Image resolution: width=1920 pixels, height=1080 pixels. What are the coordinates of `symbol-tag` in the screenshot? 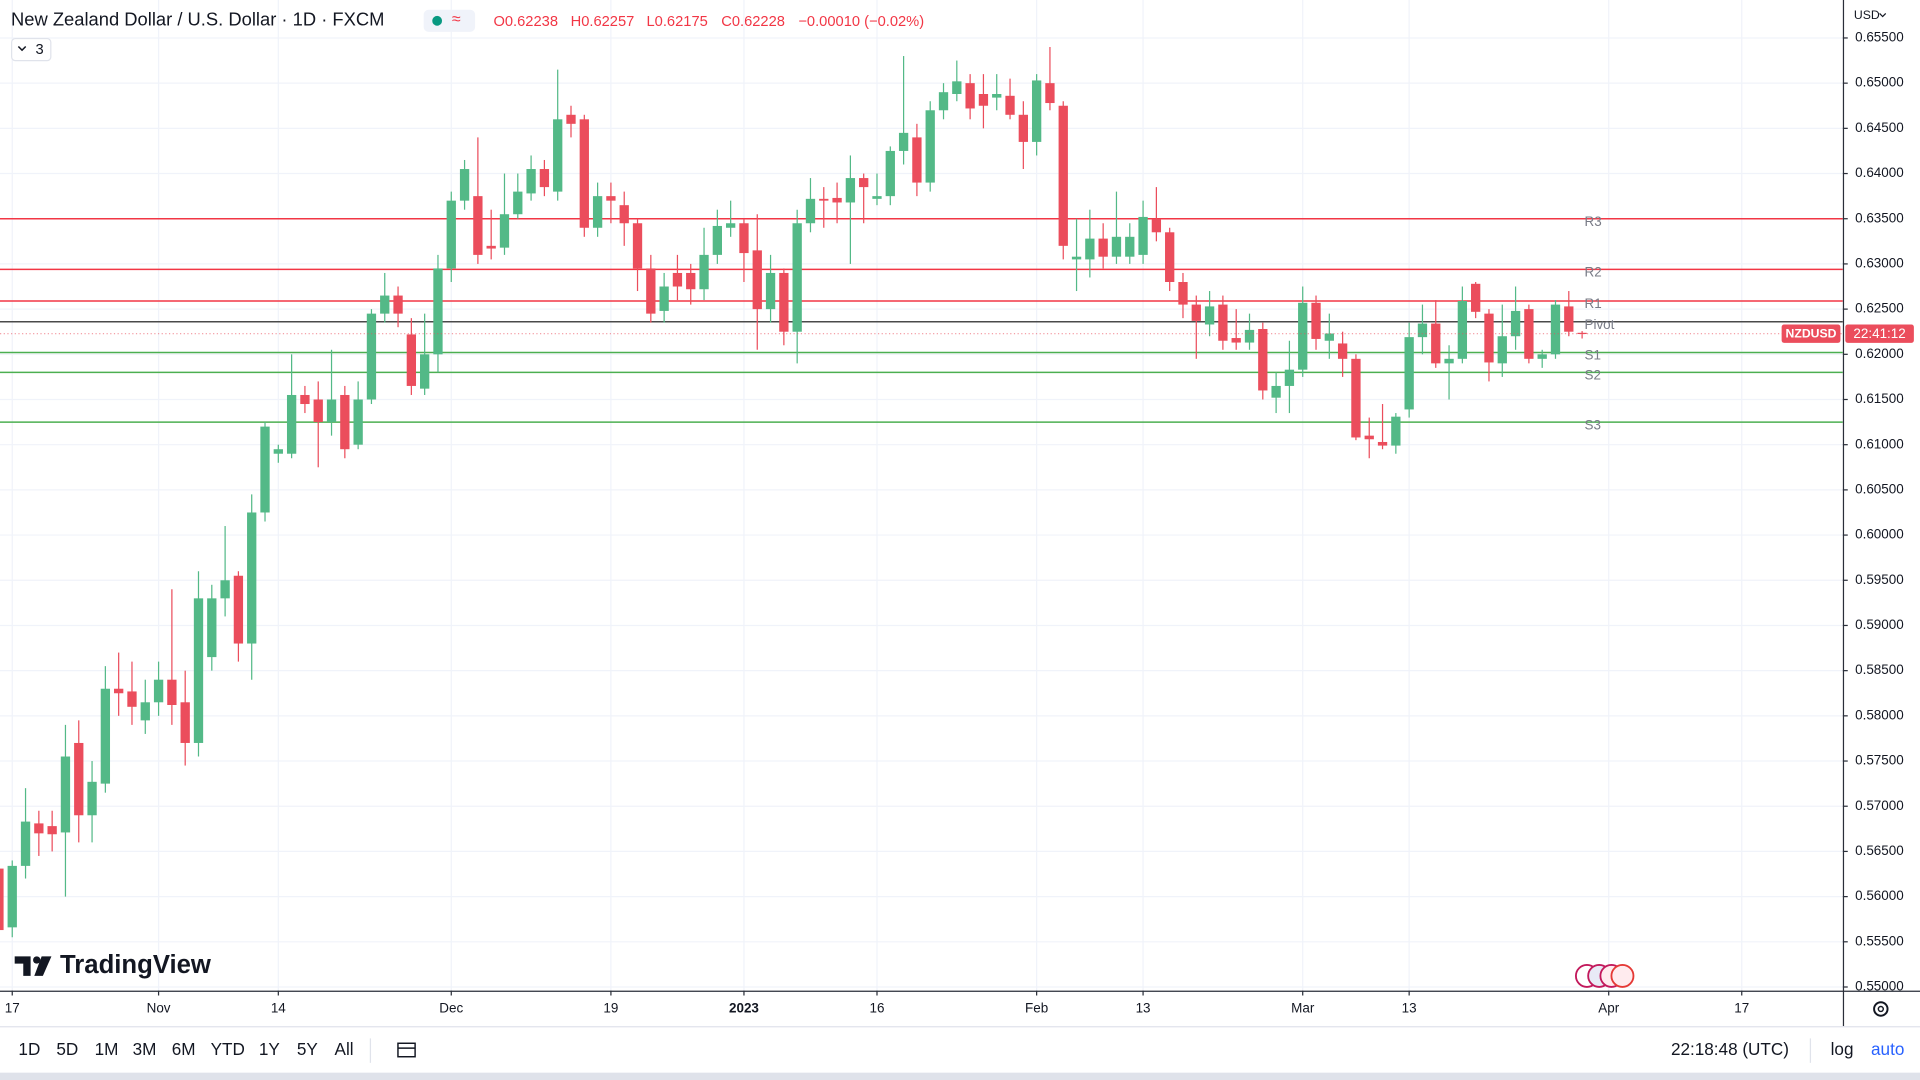 It's located at (1811, 333).